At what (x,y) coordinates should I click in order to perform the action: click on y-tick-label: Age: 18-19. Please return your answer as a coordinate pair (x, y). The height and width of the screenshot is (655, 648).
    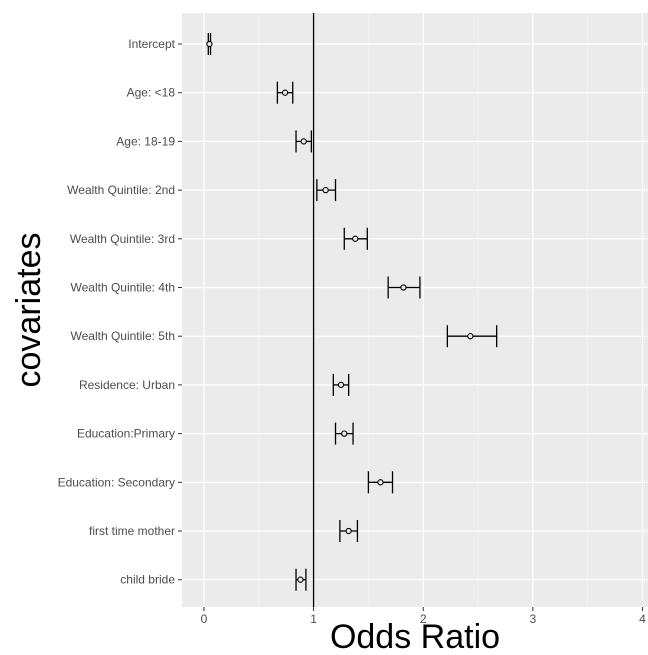
    Looking at the image, I should click on (145, 141).